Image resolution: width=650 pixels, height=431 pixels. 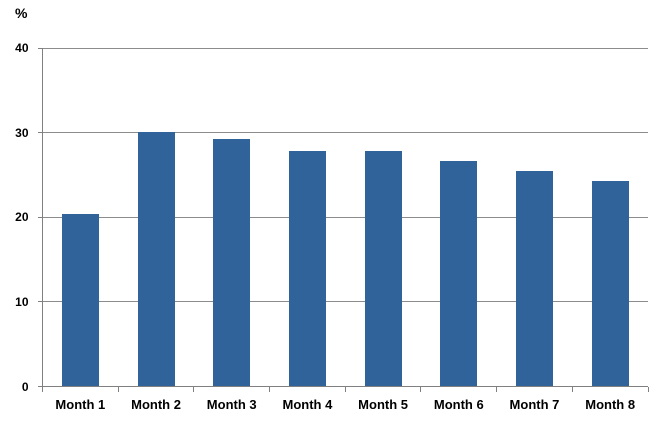 I want to click on x-axis-category-label: Month 4, so click(x=307, y=404).